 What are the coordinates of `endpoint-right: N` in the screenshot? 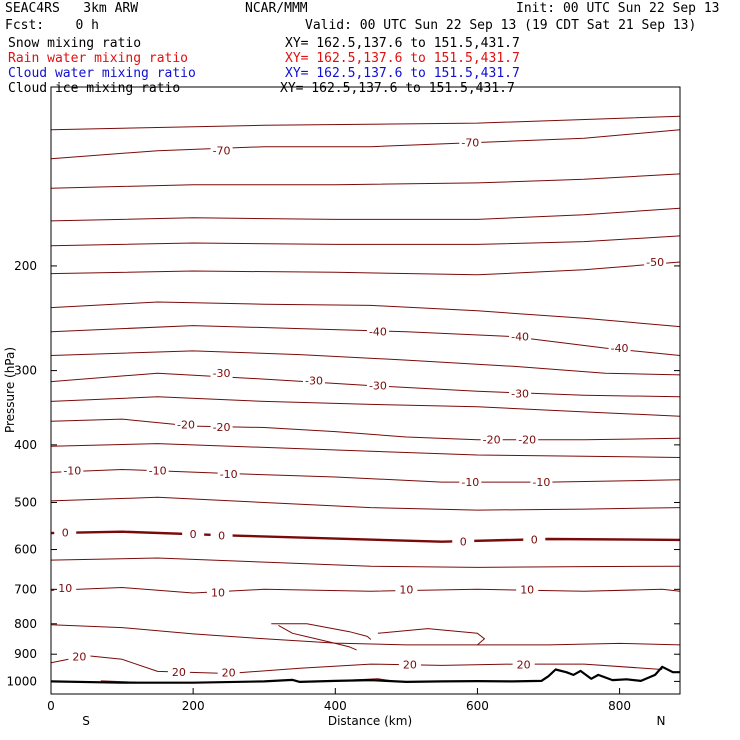 It's located at (661, 721).